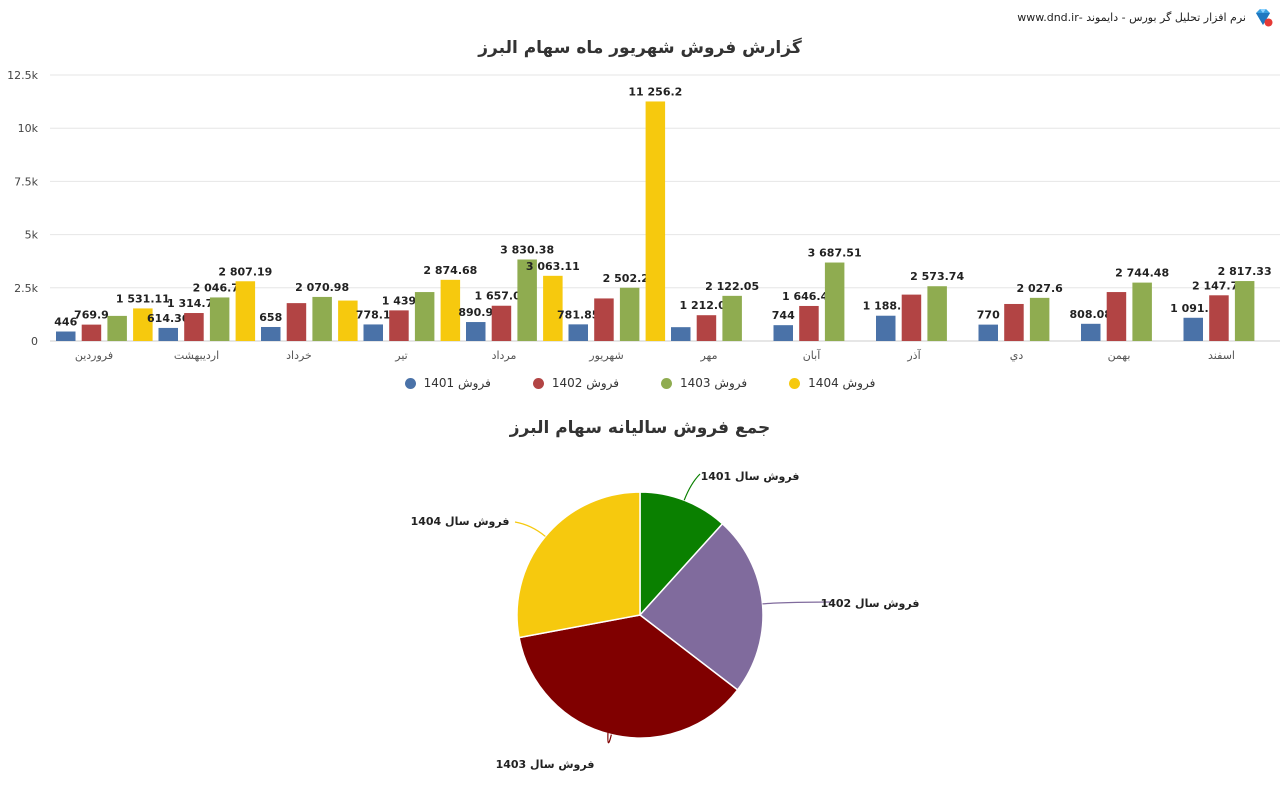 This screenshot has height=790, width=1280. I want to click on data-label: 11 256.2, so click(655, 91).